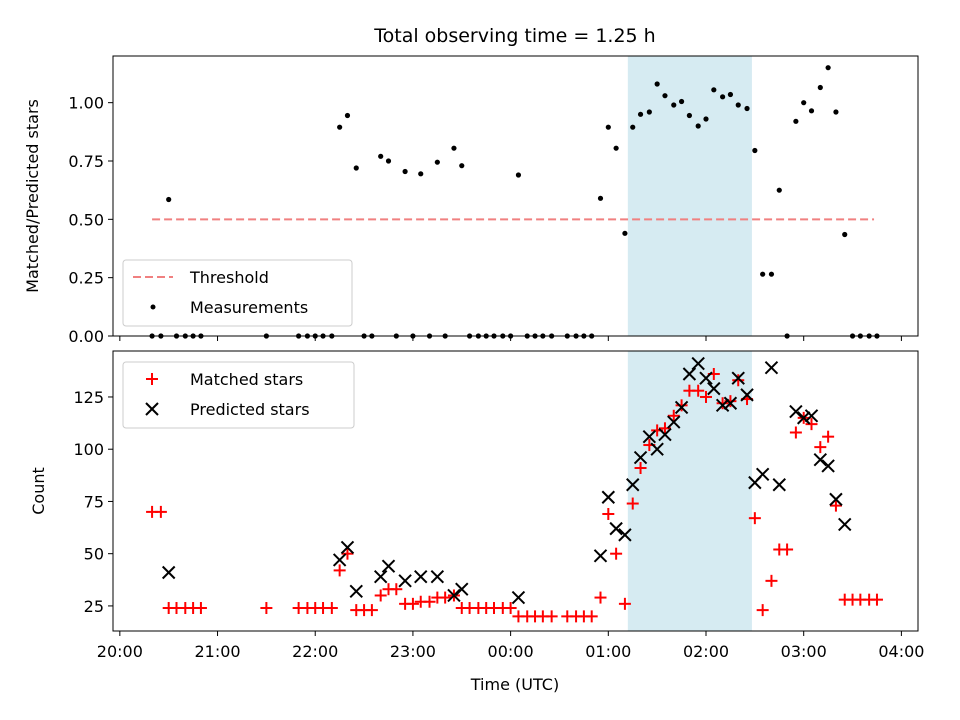  I want to click on bottom-series1-point-27-b, so click(722, 405).